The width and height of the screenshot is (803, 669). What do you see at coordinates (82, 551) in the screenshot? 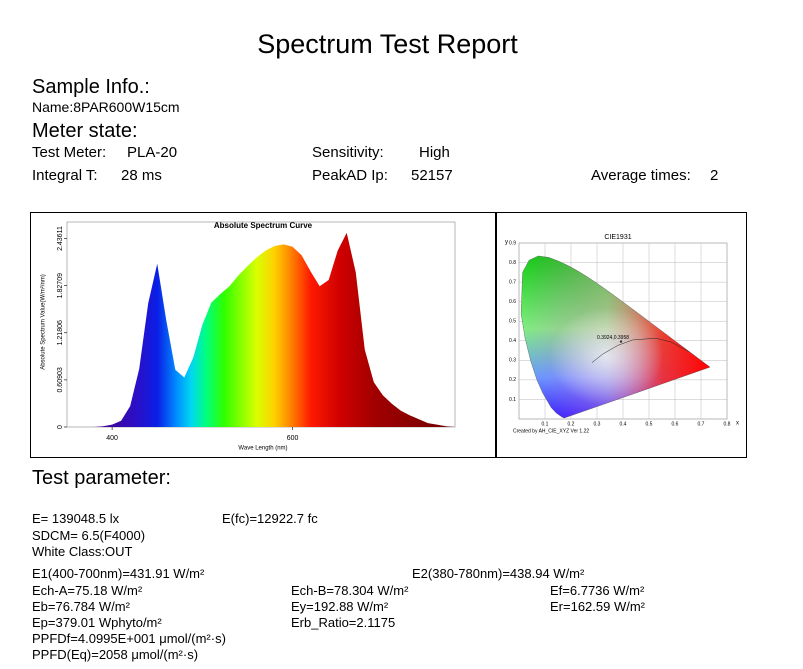
I see `parameter: White Class:OUT` at bounding box center [82, 551].